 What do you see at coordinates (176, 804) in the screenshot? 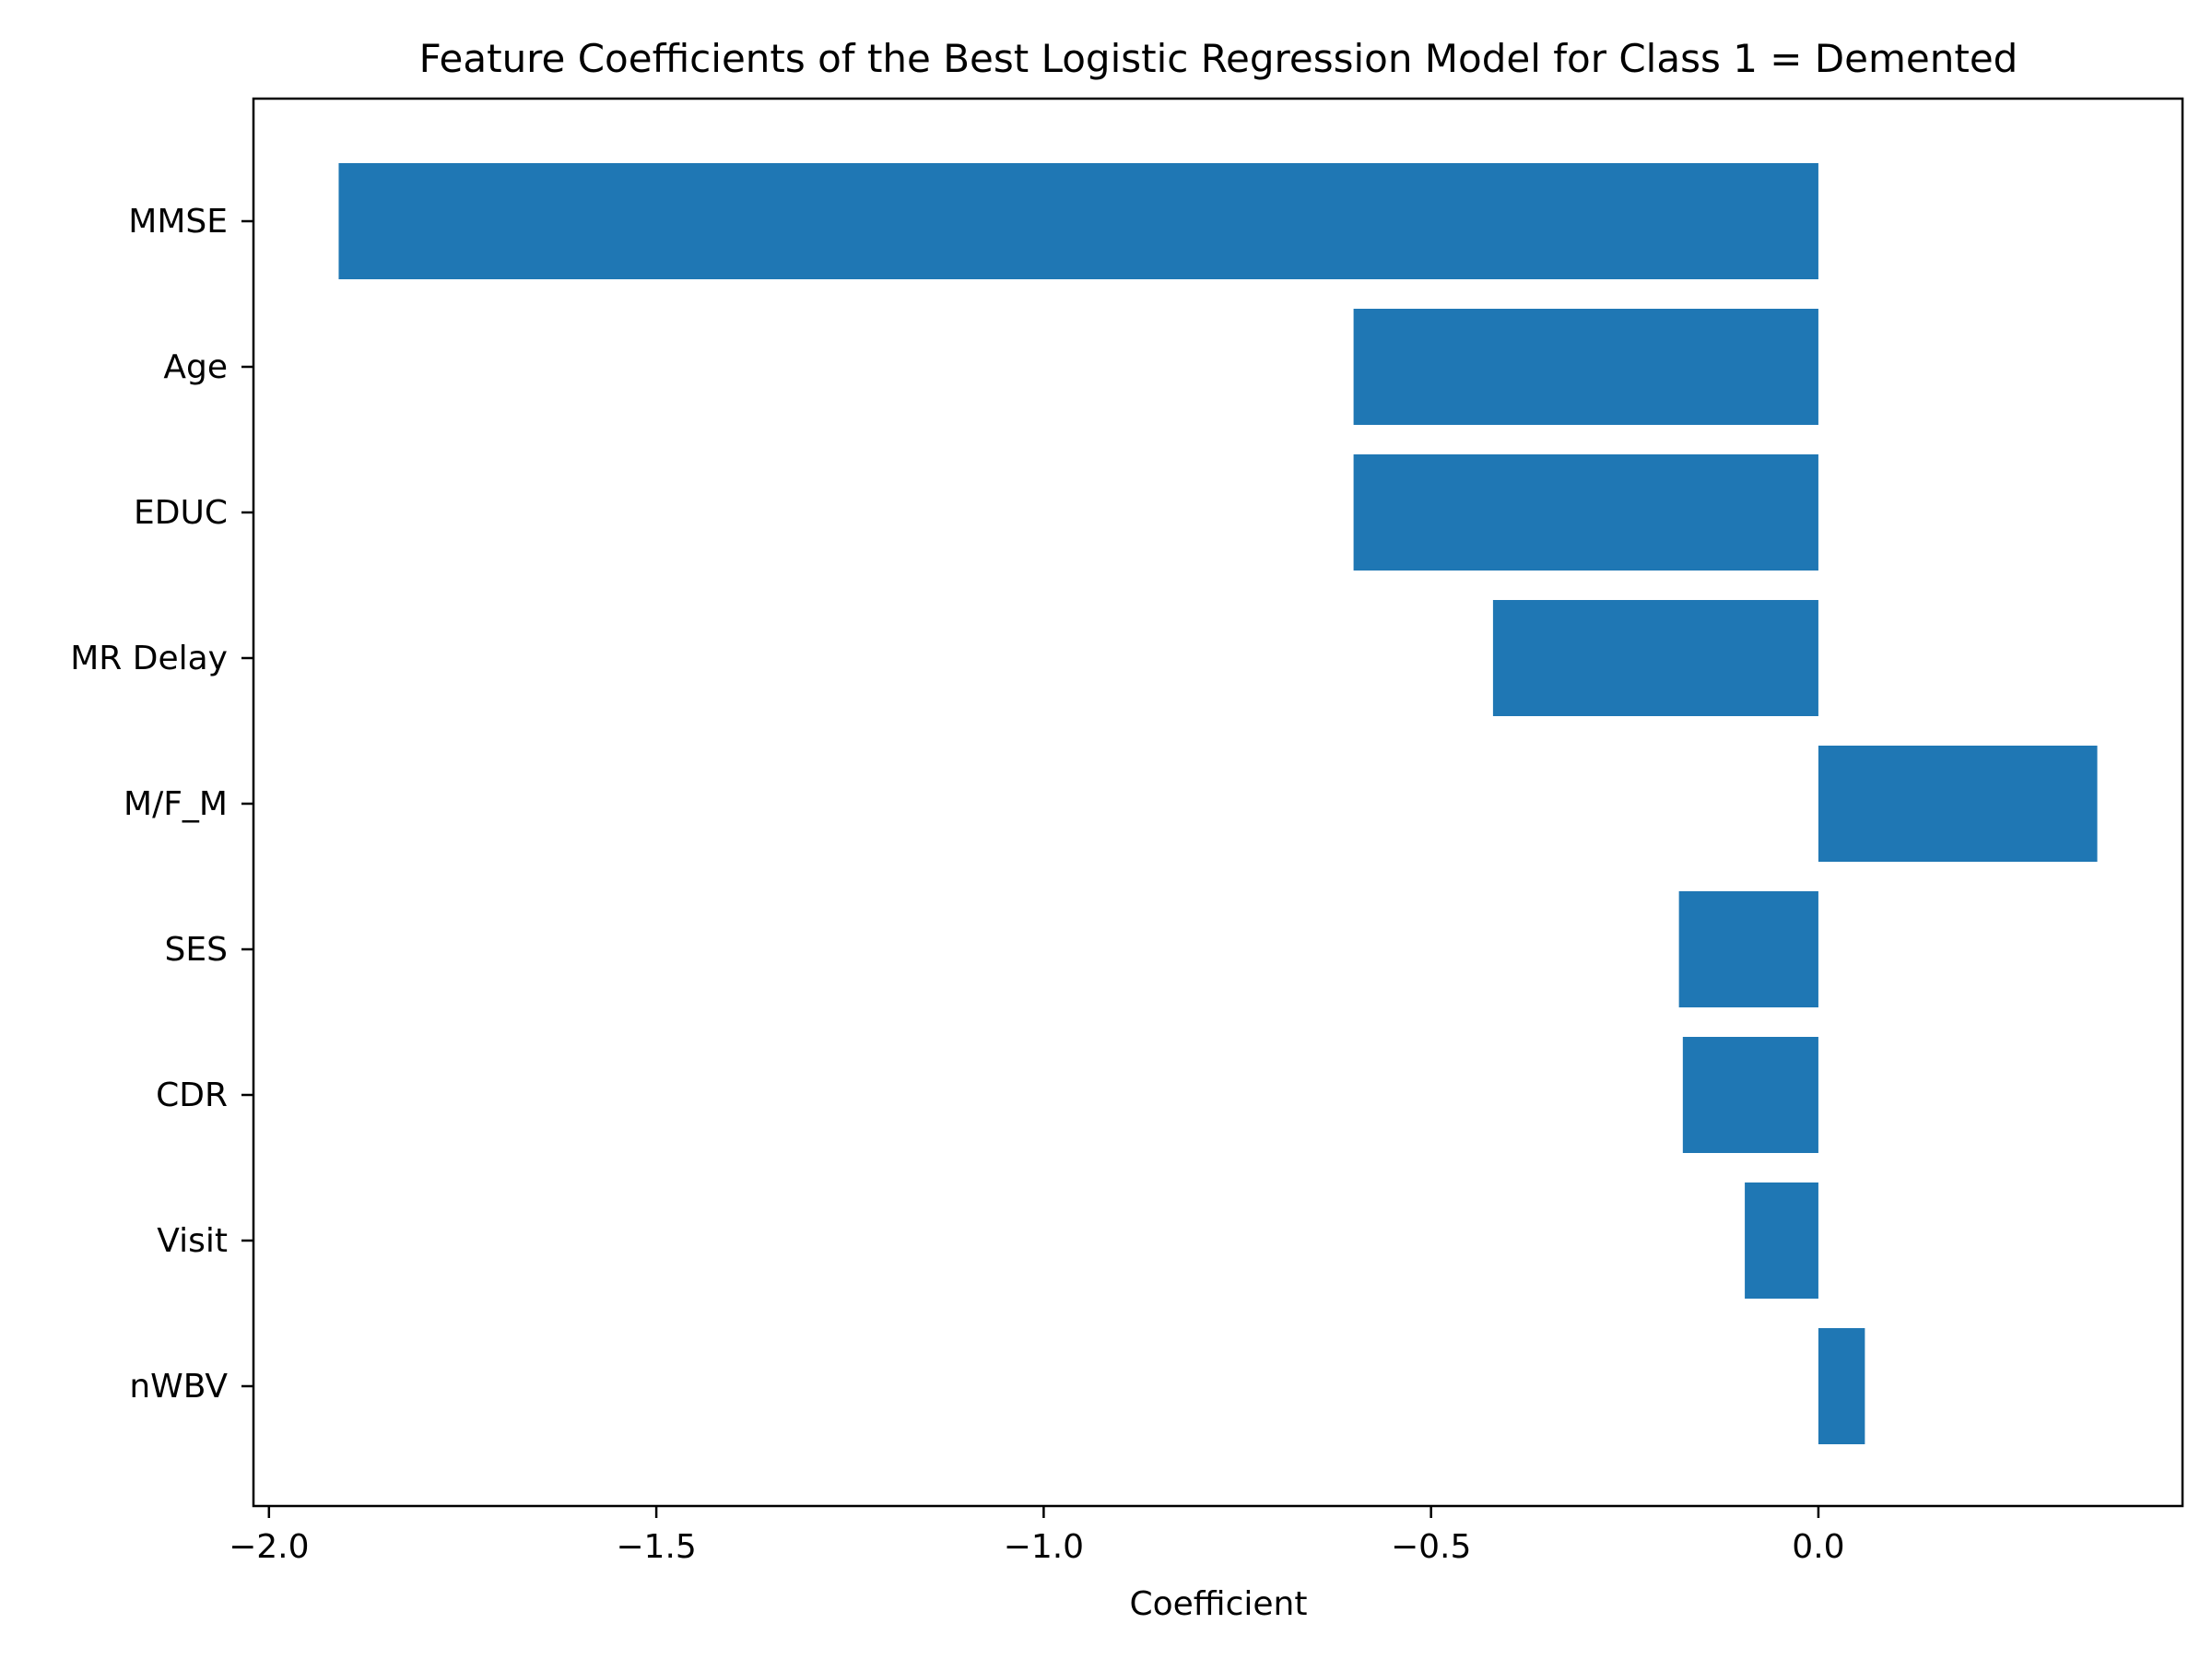
I see `y-tick-label-m-f-m: M/F_M` at bounding box center [176, 804].